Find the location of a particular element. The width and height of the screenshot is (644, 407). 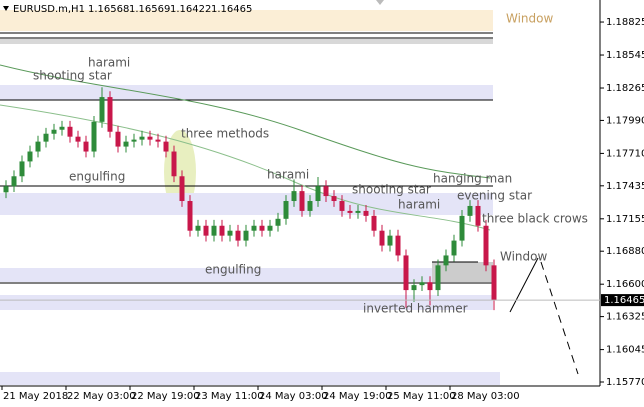

pattern-label: three black crows is located at coordinates (535, 219).